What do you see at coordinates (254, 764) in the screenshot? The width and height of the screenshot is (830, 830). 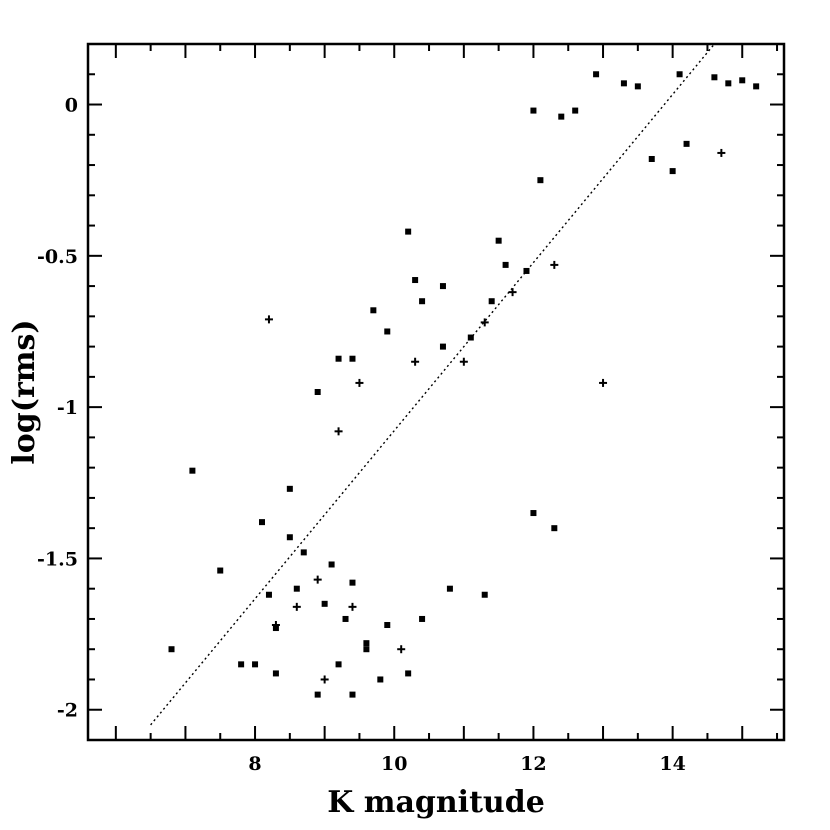 I see `x-tick-label: 8` at bounding box center [254, 764].